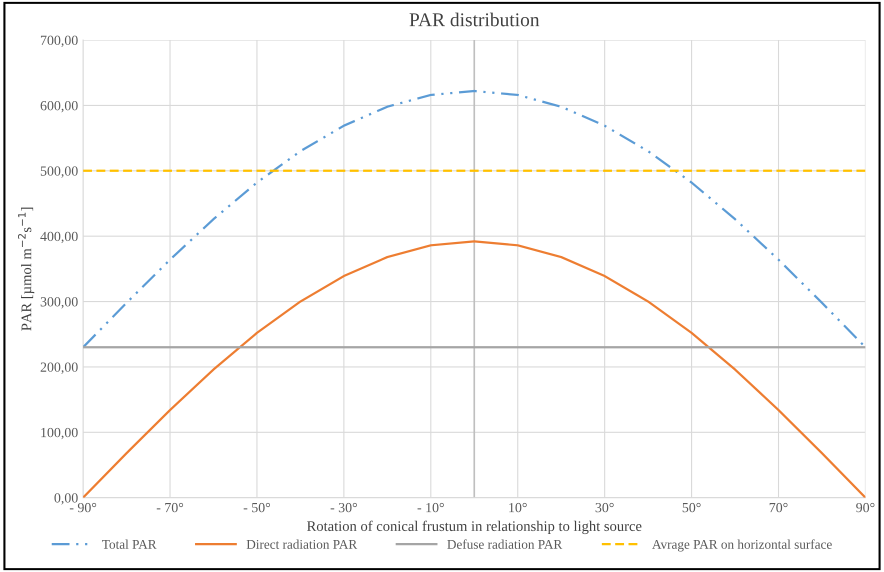 The width and height of the screenshot is (884, 572). I want to click on y-tick-label: 200,00, so click(59, 368).